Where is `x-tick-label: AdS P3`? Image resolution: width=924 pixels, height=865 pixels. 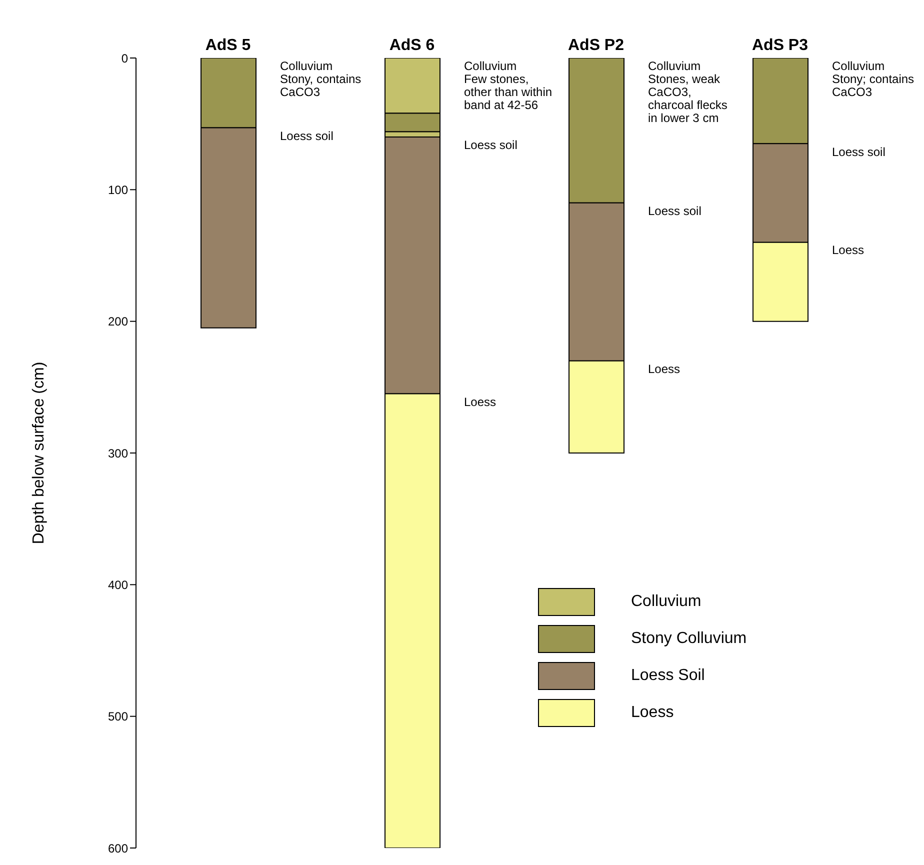 x-tick-label: AdS P3 is located at coordinates (780, 45).